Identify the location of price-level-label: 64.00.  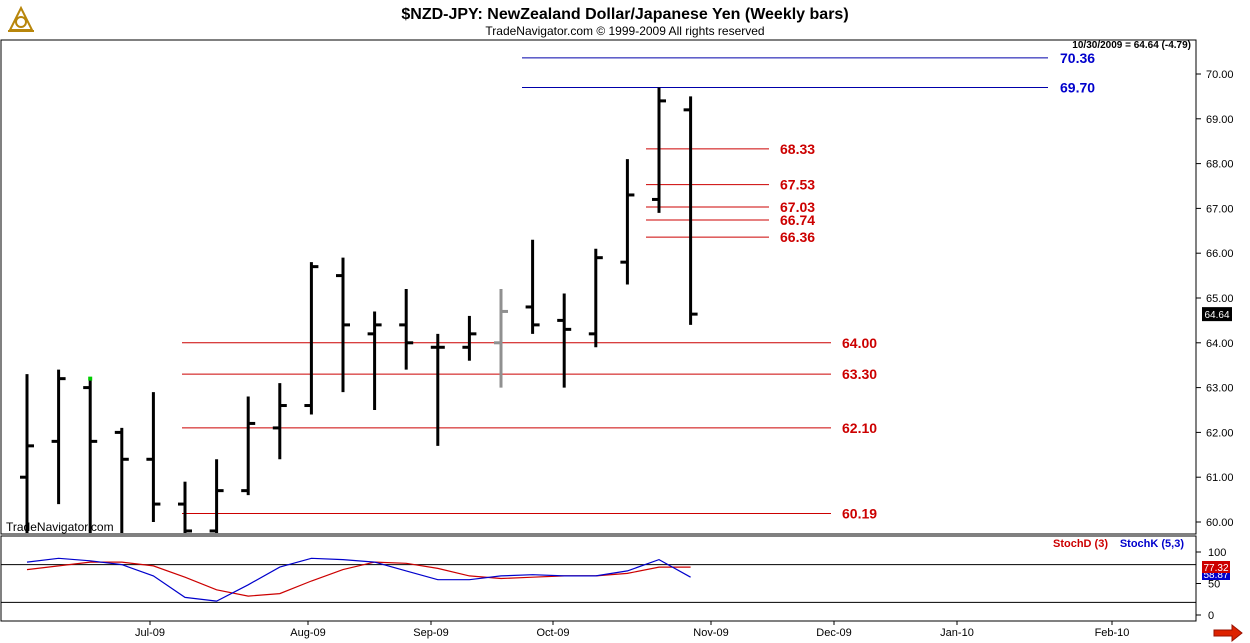
(859, 343).